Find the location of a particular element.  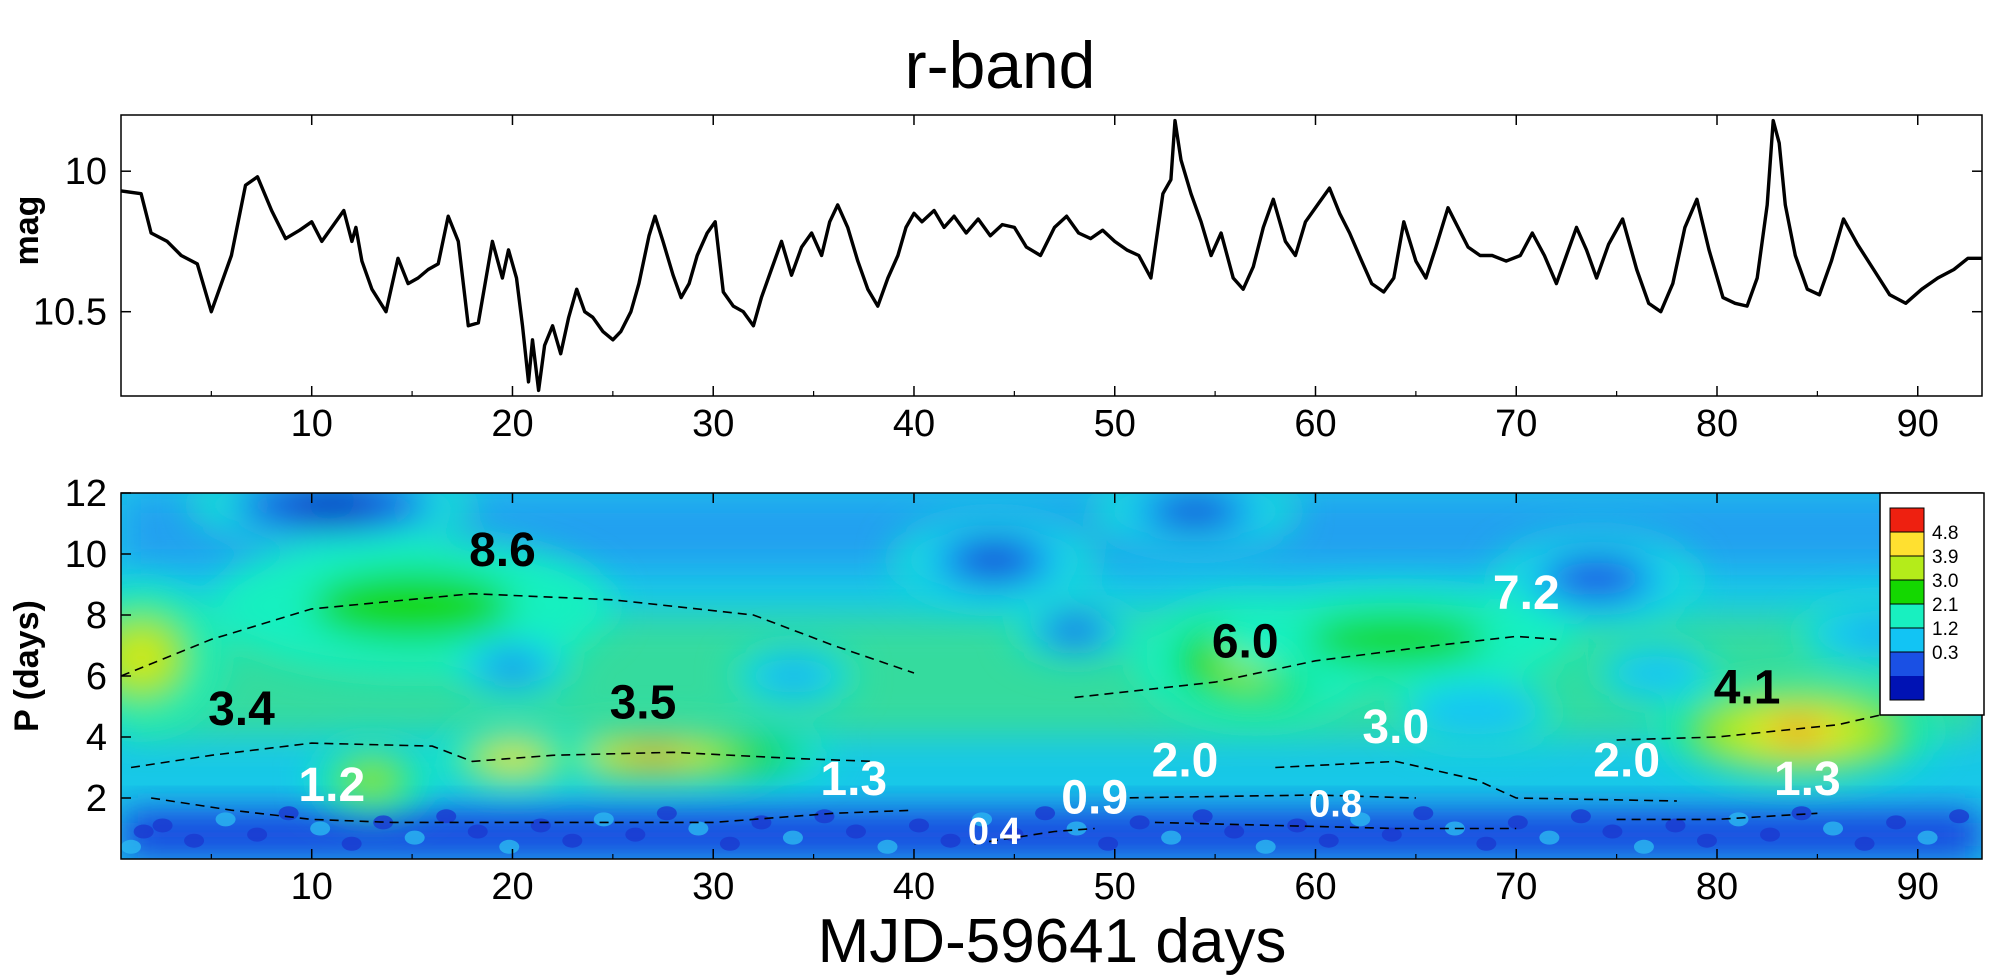

top-y-axis-label: mag is located at coordinates (27, 231).